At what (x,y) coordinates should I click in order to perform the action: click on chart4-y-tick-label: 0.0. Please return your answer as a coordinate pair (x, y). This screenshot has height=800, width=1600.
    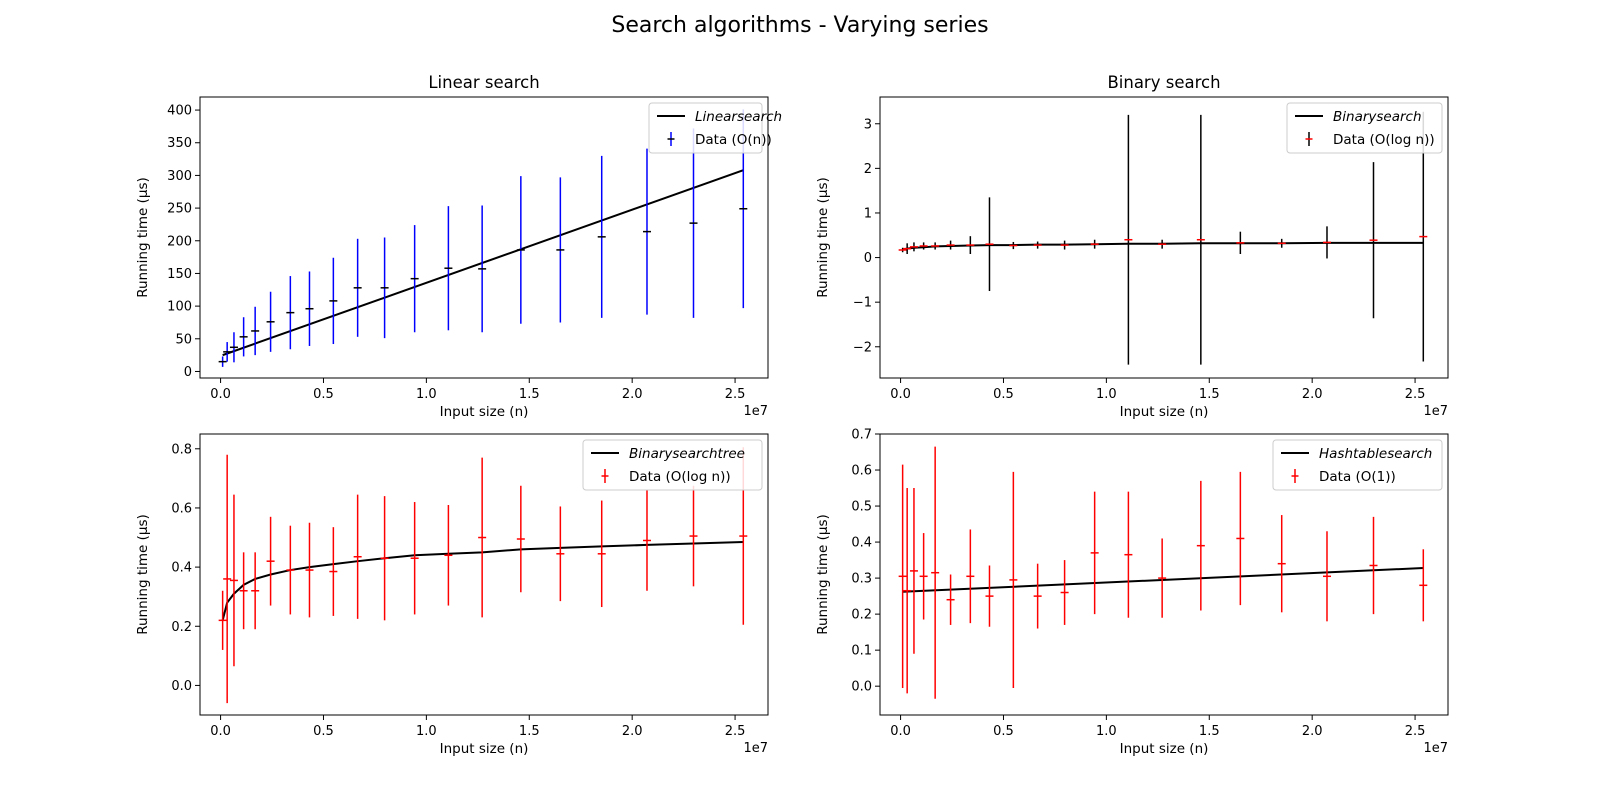
    Looking at the image, I should click on (861, 687).